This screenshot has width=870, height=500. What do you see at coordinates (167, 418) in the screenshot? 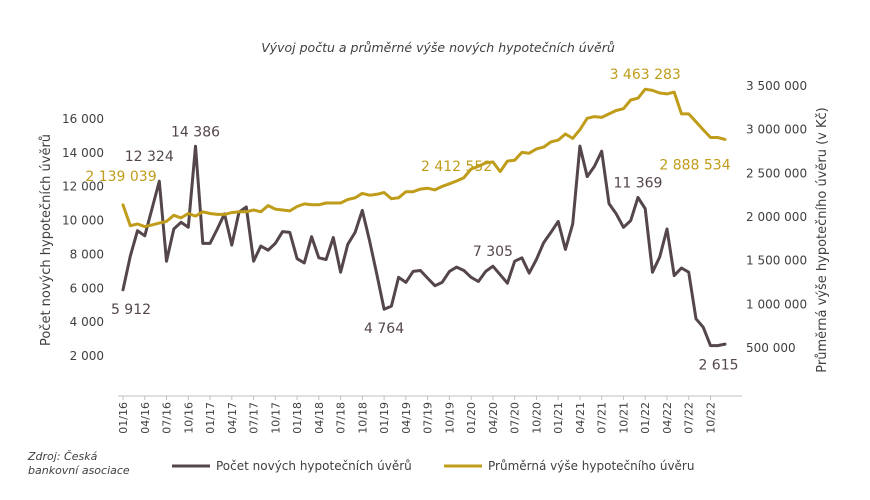
I see `x-tick-label: 07/16` at bounding box center [167, 418].